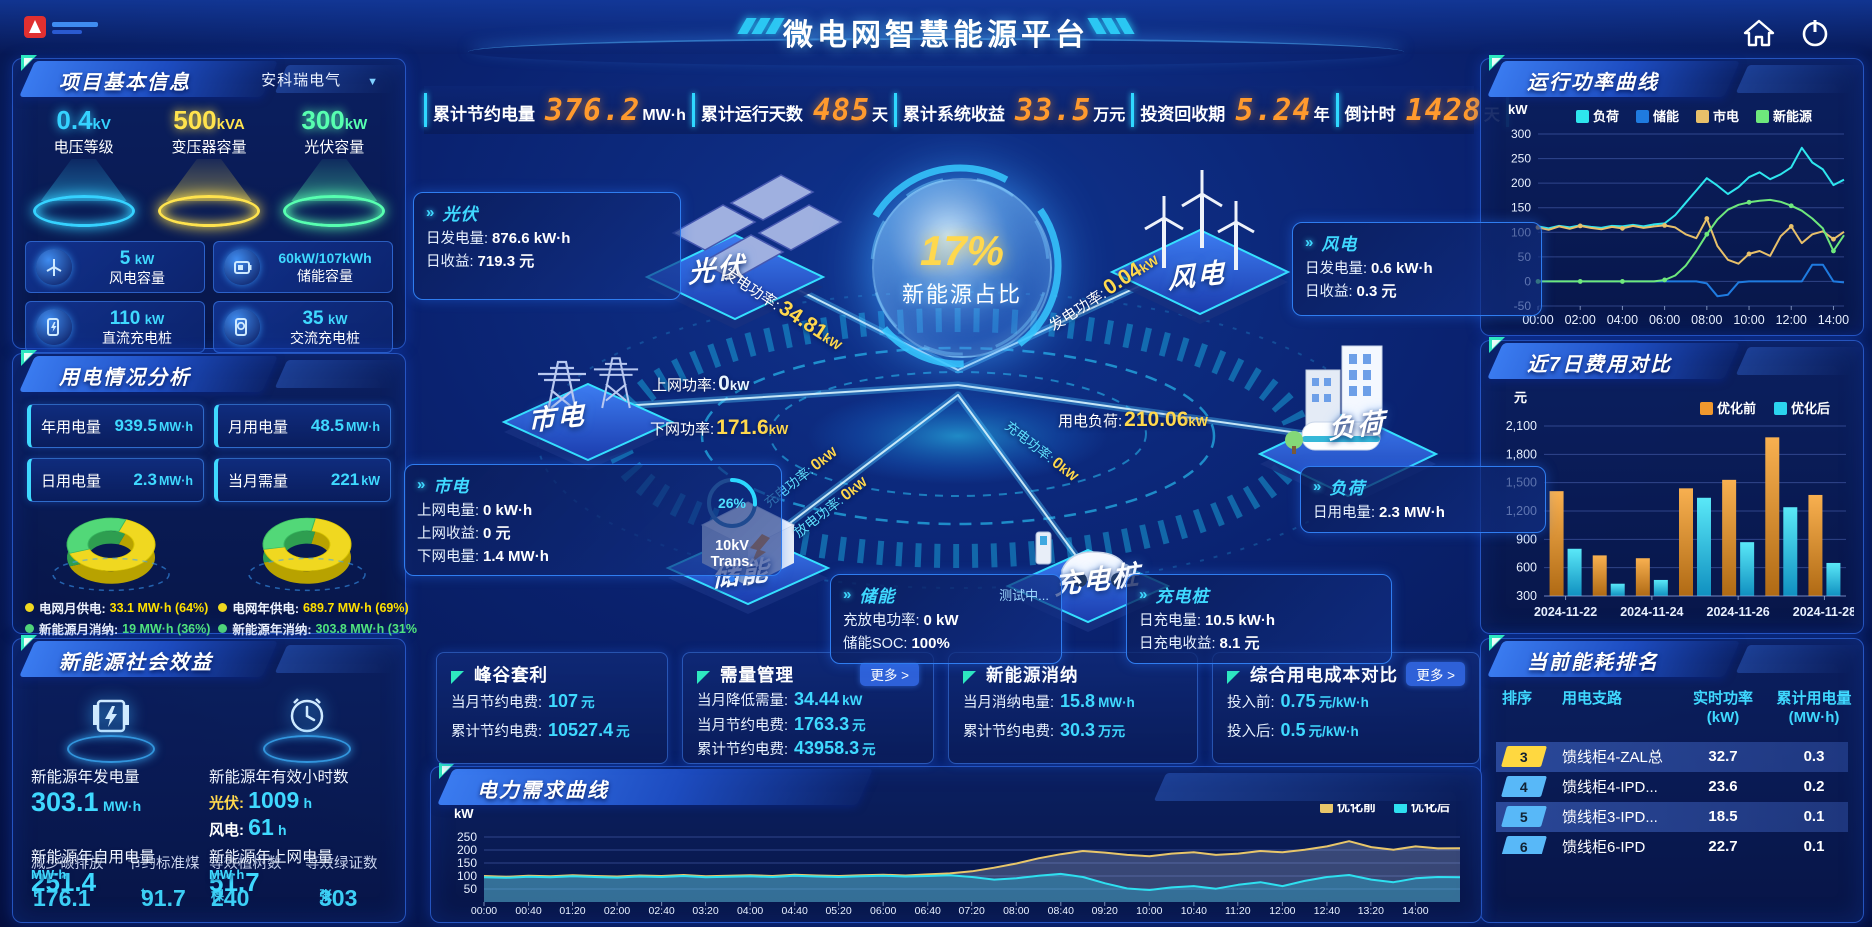 The image size is (1872, 927). What do you see at coordinates (111, 554) in the screenshot?
I see `month-donut-chart` at bounding box center [111, 554].